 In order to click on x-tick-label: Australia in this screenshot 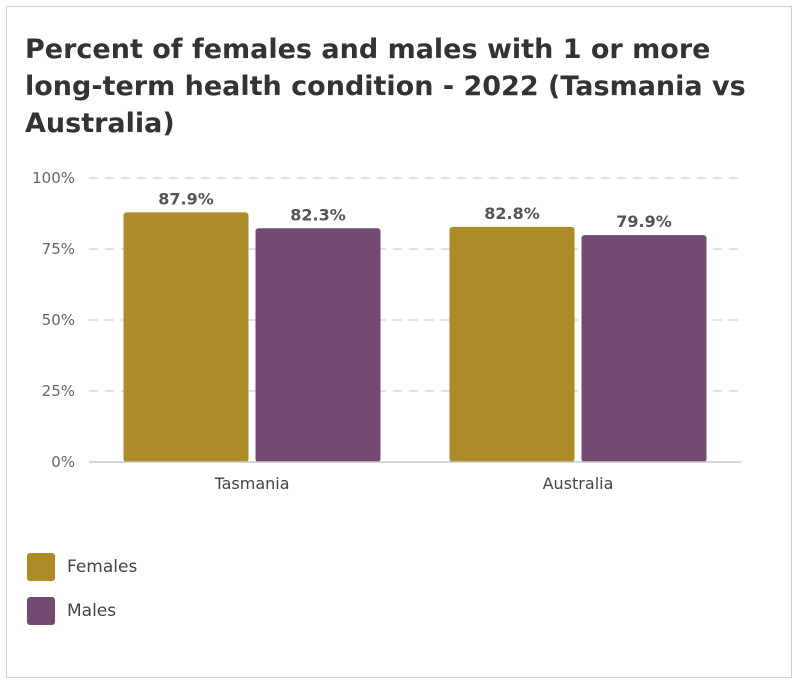, I will do `click(578, 483)`.